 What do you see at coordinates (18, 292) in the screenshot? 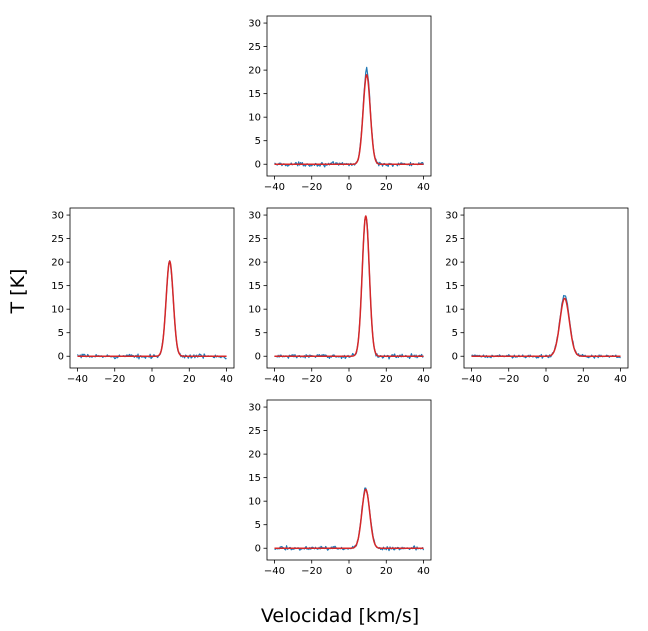
I see `figure-y-axis-label: T [K]` at bounding box center [18, 292].